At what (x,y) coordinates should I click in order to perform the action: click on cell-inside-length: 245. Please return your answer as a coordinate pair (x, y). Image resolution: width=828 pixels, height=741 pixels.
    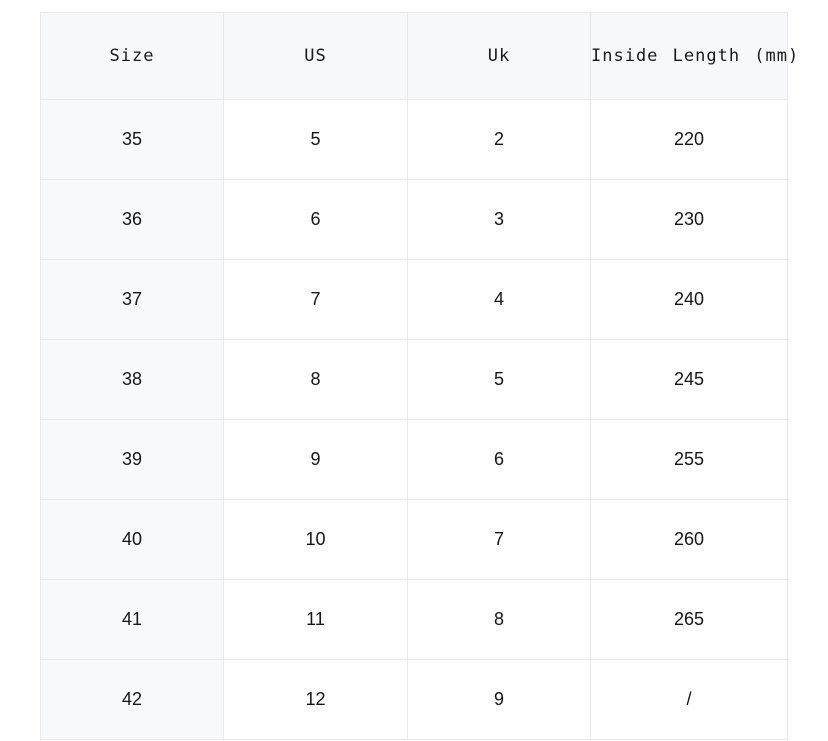
    Looking at the image, I should click on (689, 379).